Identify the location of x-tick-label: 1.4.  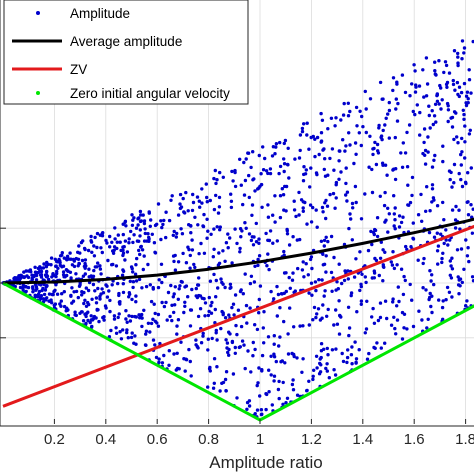
(362, 439).